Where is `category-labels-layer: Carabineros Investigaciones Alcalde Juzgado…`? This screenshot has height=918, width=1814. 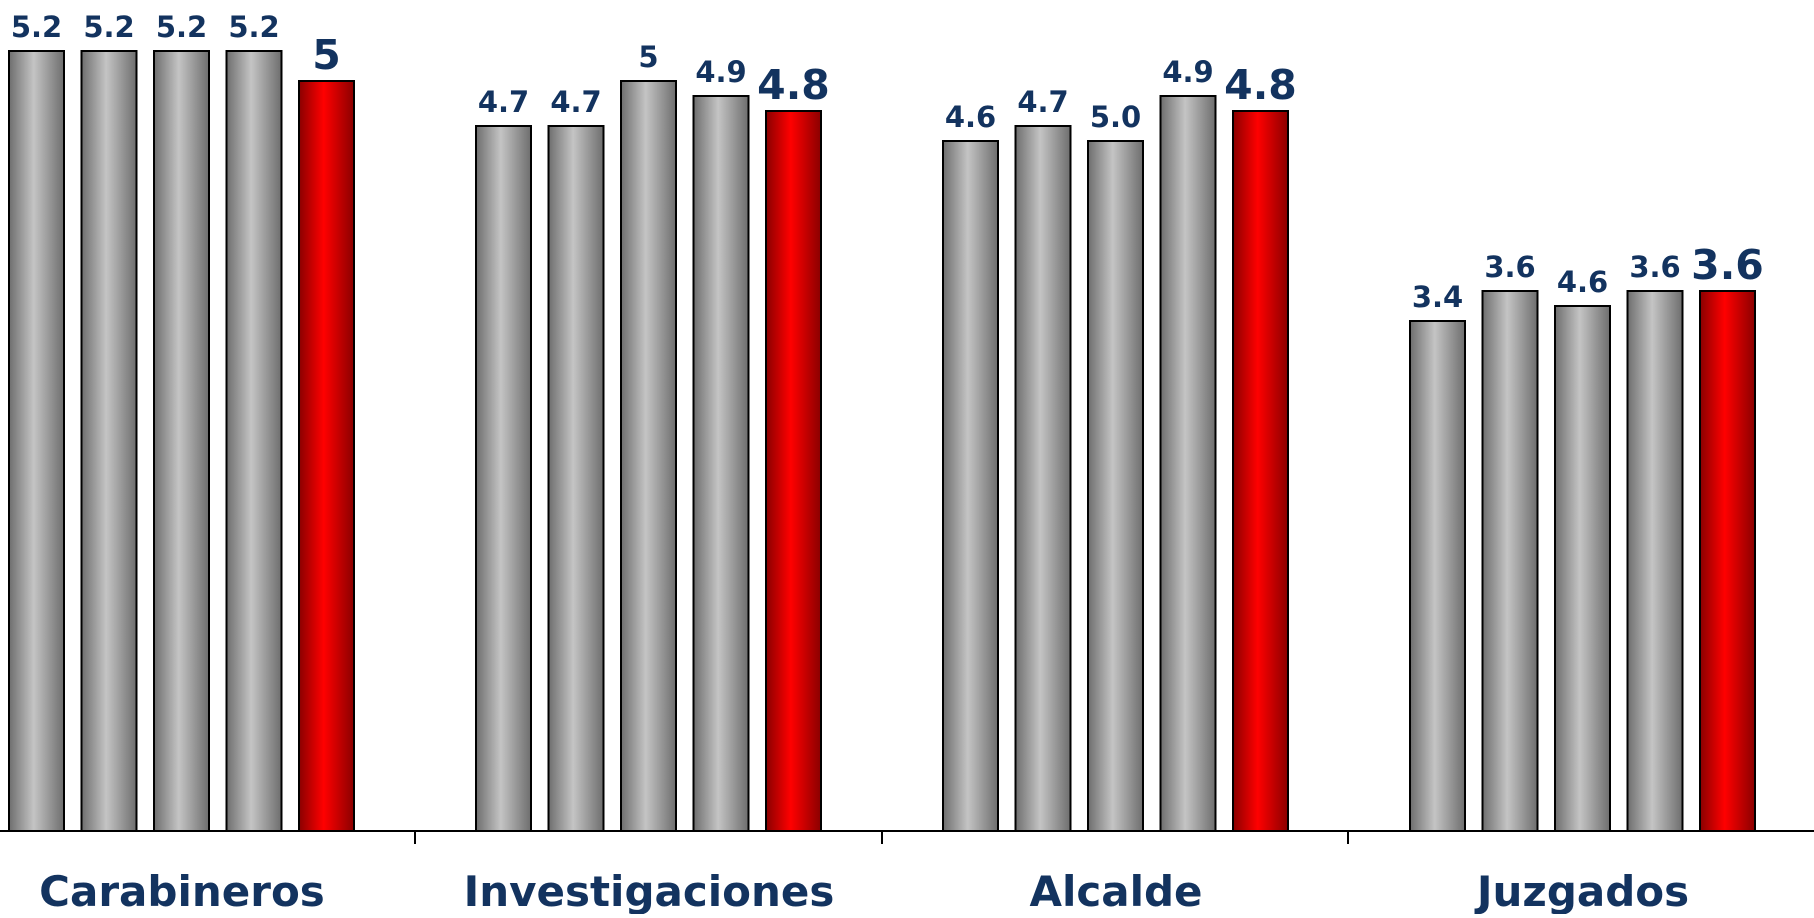
category-labels-layer: Carabineros Investigaciones Alcalde Juzgado… is located at coordinates (864, 891).